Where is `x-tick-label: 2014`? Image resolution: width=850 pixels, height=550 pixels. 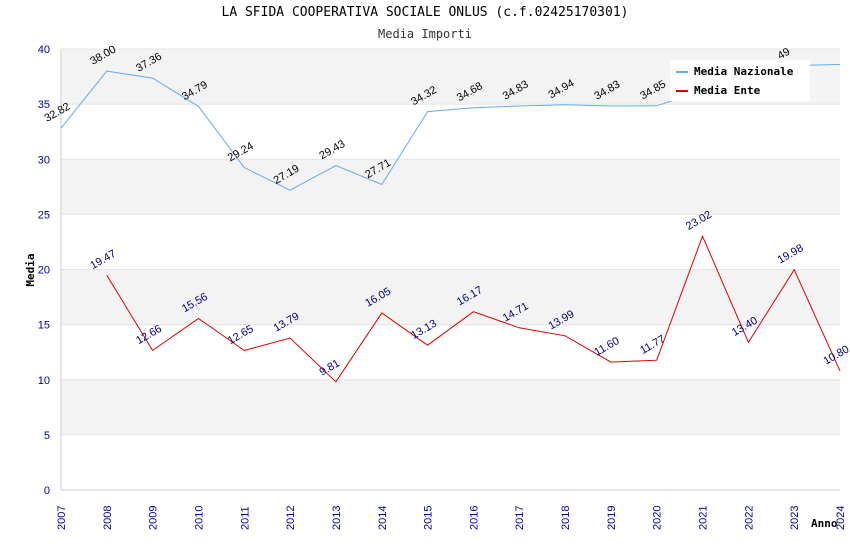
x-tick-label: 2014 is located at coordinates (383, 518).